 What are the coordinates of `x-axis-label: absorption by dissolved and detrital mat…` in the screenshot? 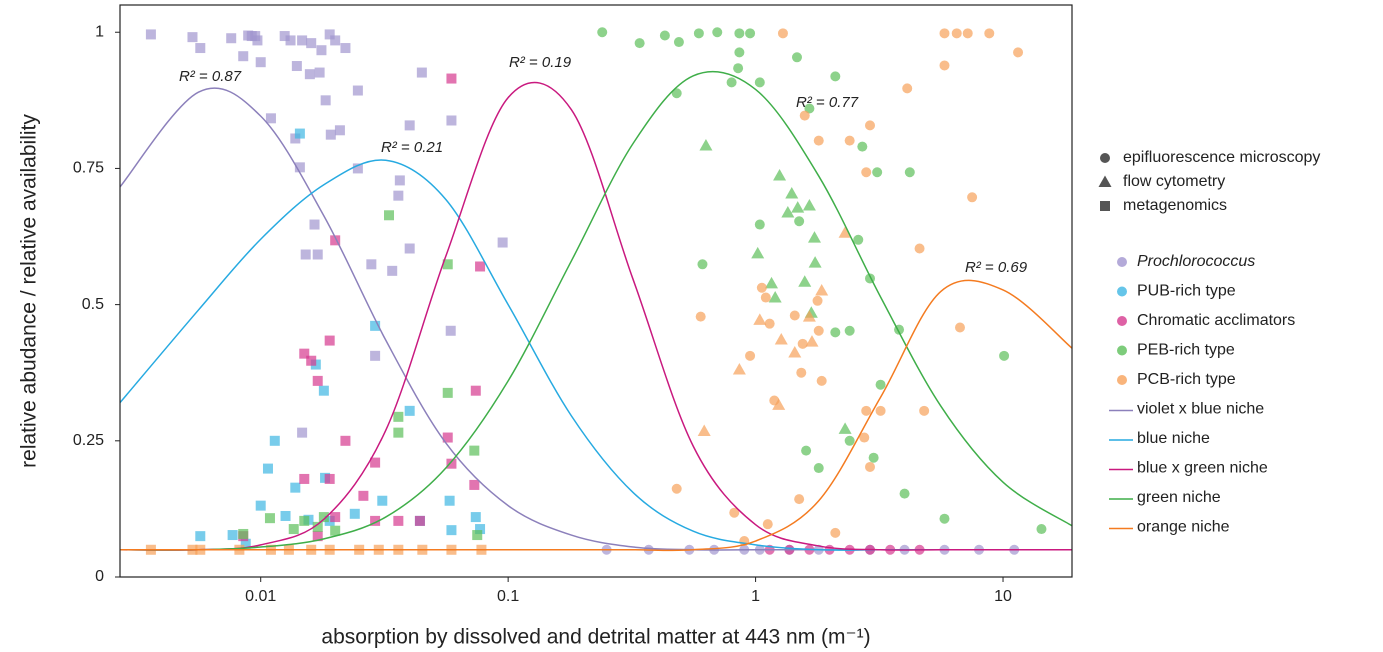 It's located at (595, 637).